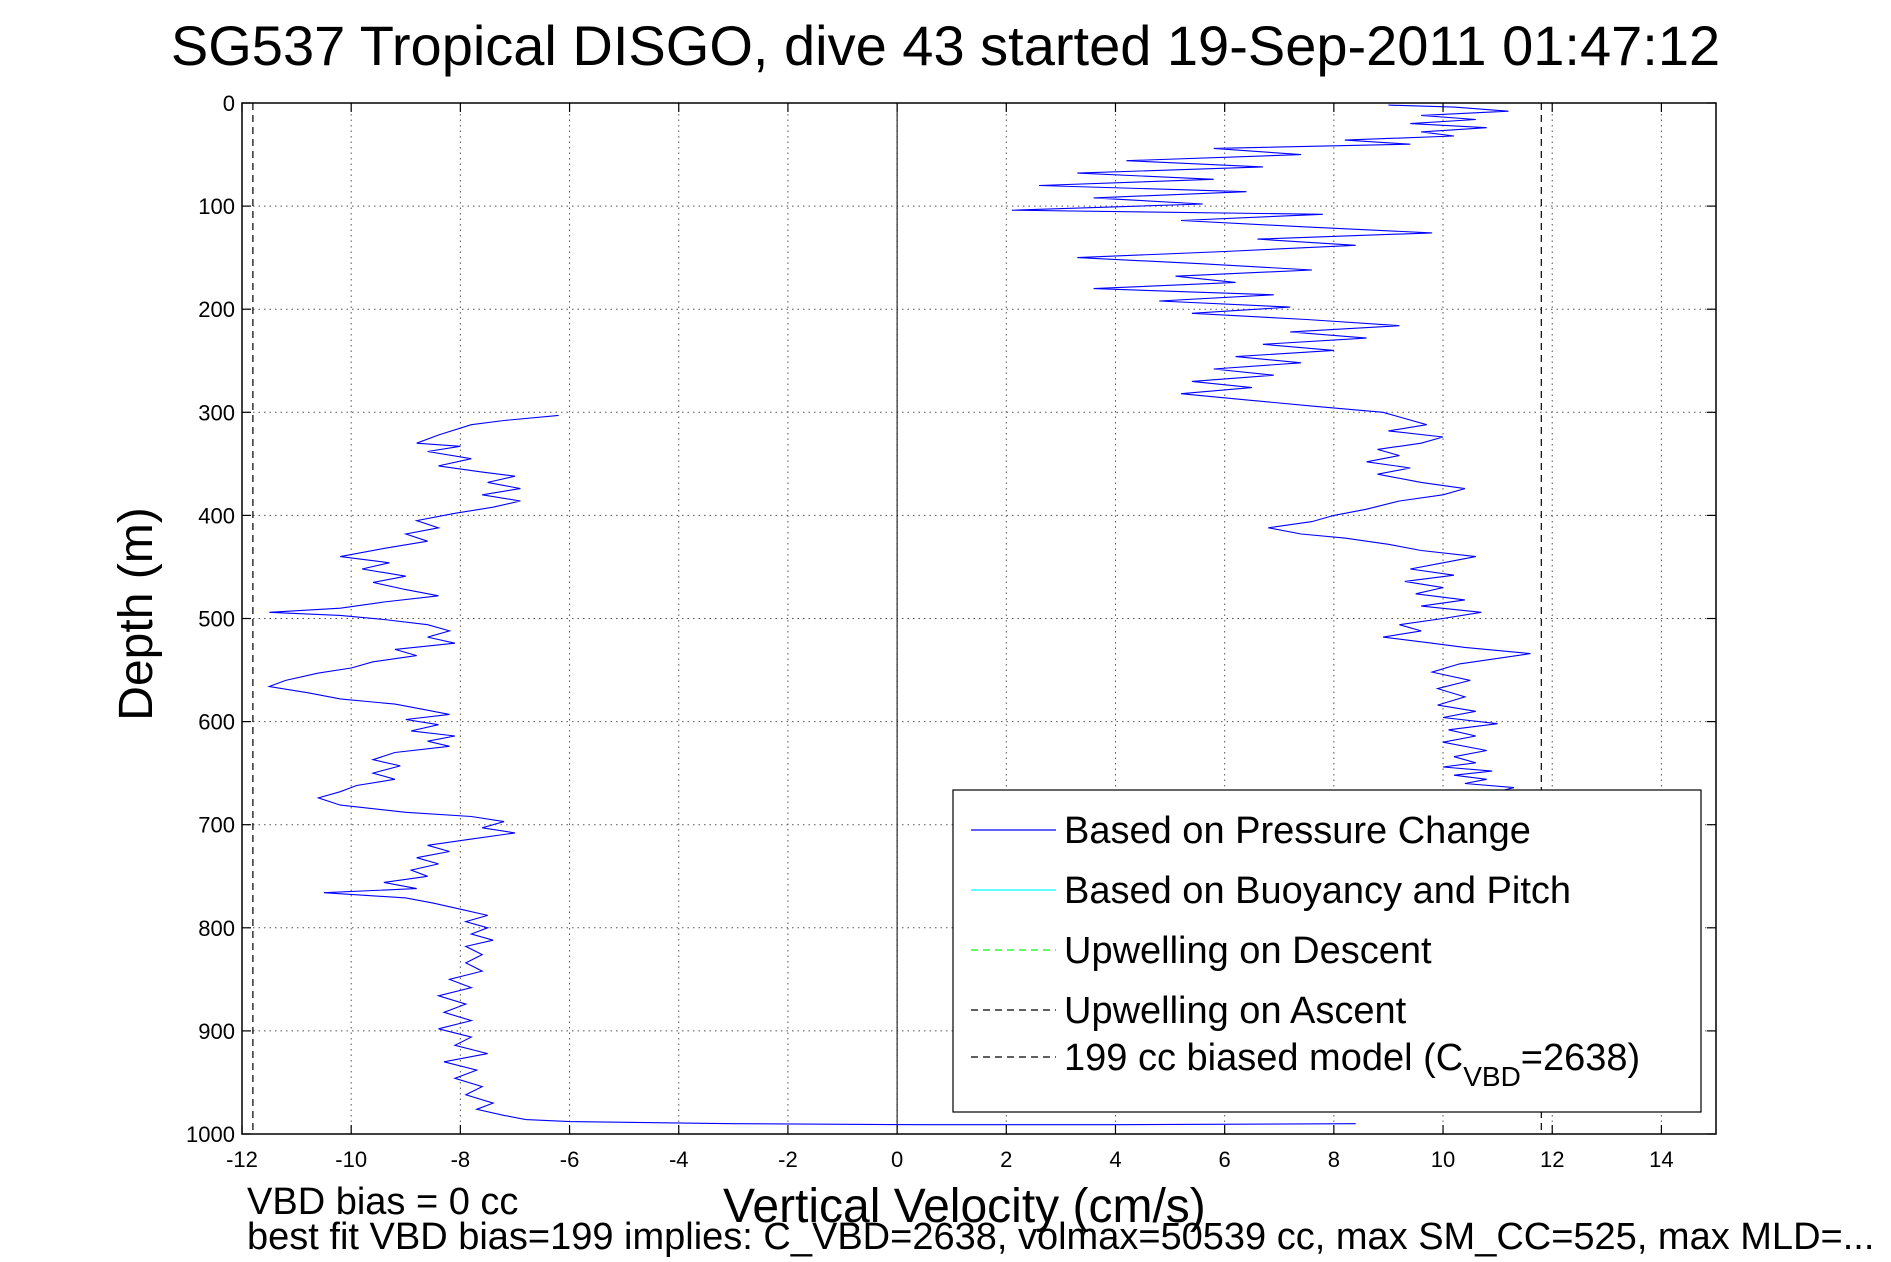 The height and width of the screenshot is (1262, 1891). What do you see at coordinates (216, 619) in the screenshot?
I see `y-tick-label: 500` at bounding box center [216, 619].